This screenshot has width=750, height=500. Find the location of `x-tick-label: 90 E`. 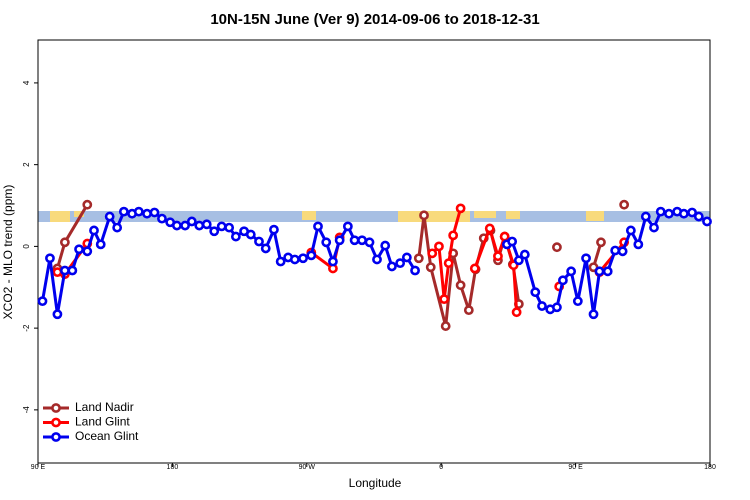

x-tick-label: 90 E is located at coordinates (38, 467).